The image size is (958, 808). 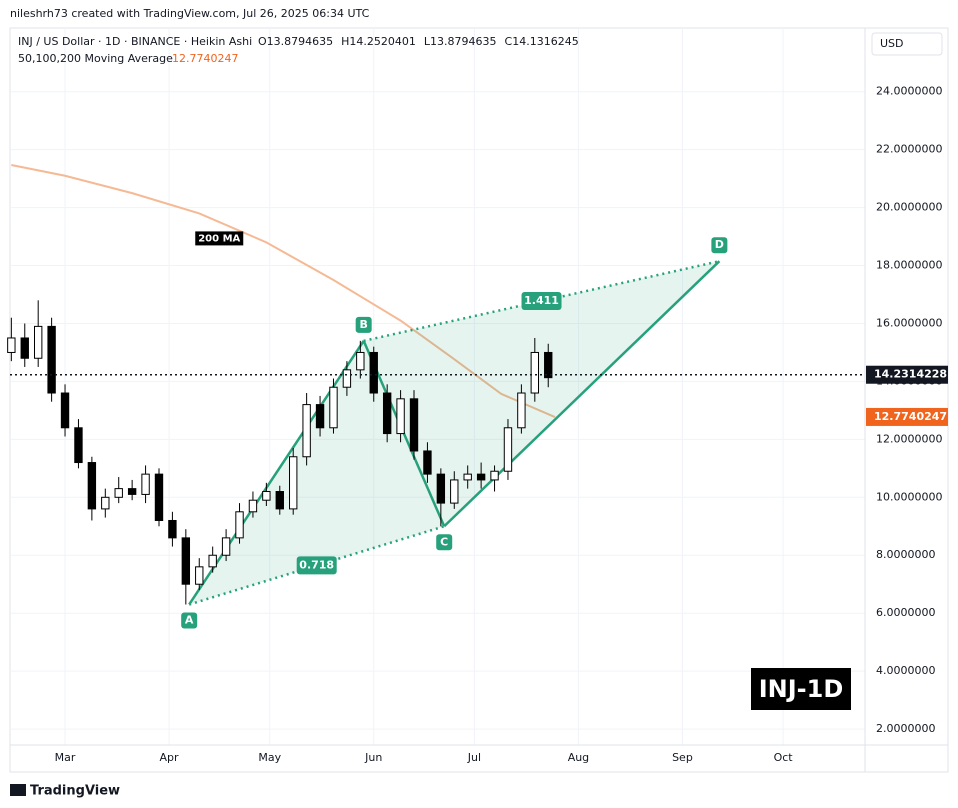 I want to click on x-tick-label: Oct, so click(x=784, y=757).